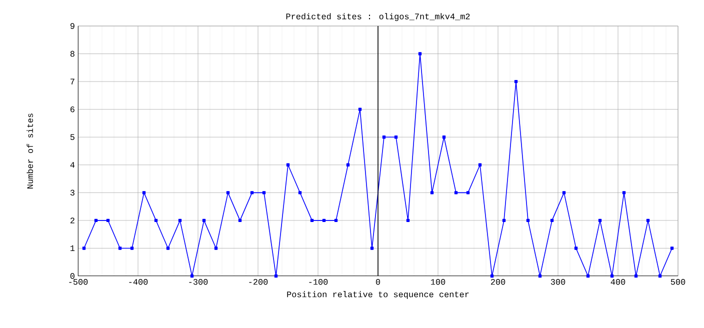 This screenshot has height=328, width=704. I want to click on x-tick-label: 400, so click(618, 282).